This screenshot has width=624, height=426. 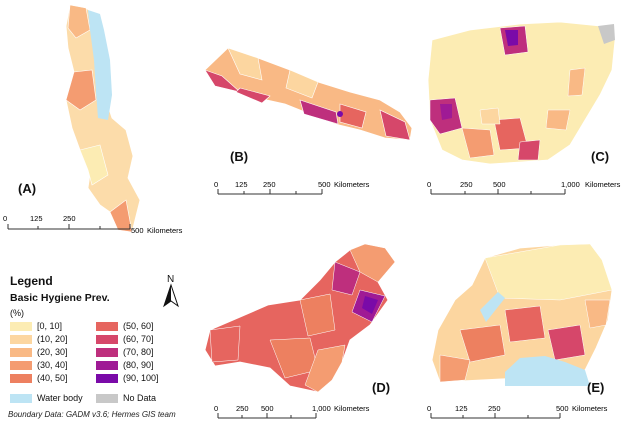 What do you see at coordinates (140, 398) in the screenshot?
I see `legend-extra-label: No Data` at bounding box center [140, 398].